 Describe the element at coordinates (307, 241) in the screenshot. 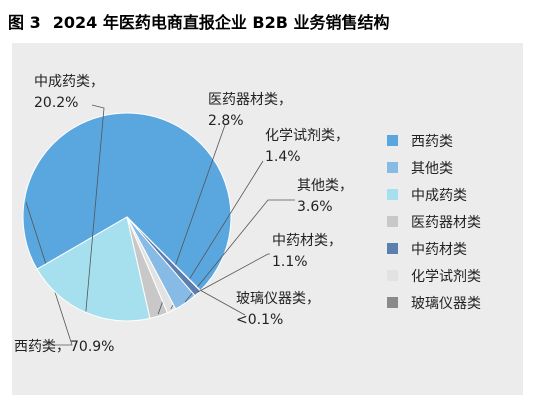

I see `slice-label-line: 中药材类，` at that location.